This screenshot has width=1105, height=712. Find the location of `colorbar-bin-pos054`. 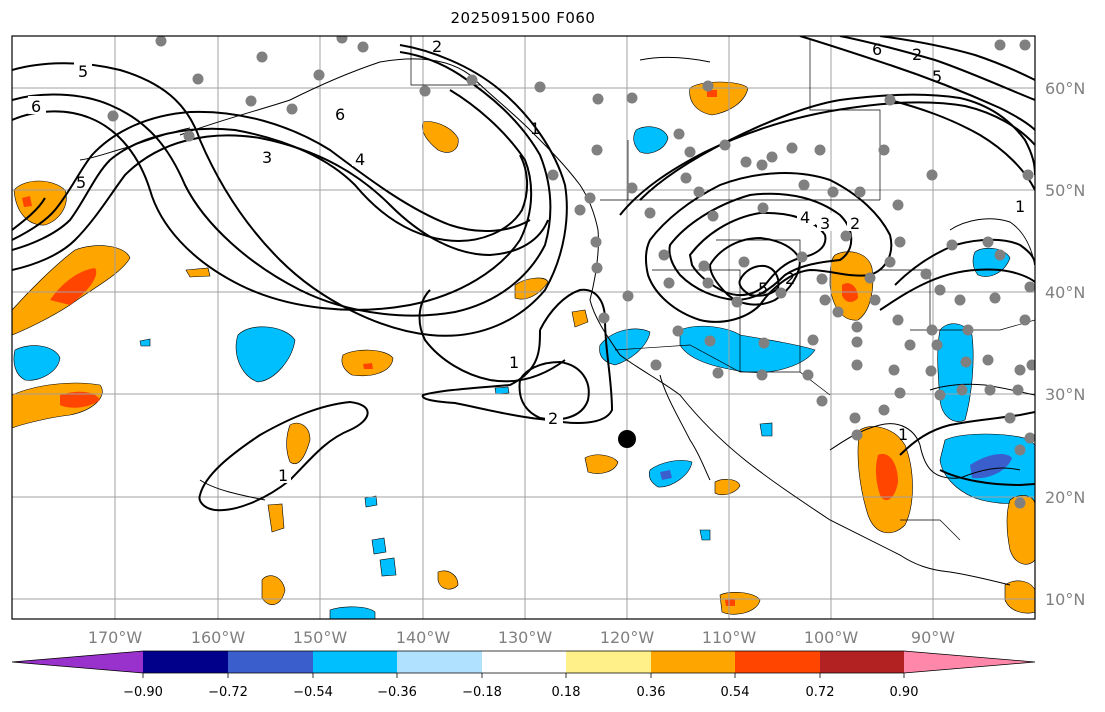

colorbar-bin-pos054 is located at coordinates (777, 662).